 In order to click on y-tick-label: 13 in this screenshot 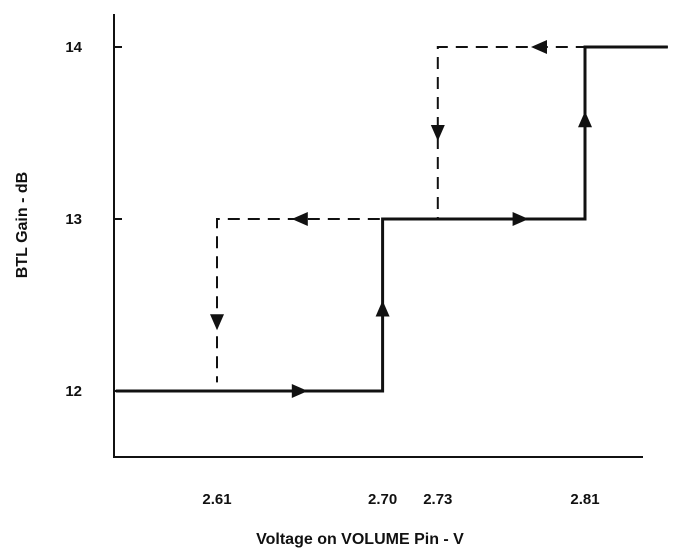, I will do `click(73, 219)`.